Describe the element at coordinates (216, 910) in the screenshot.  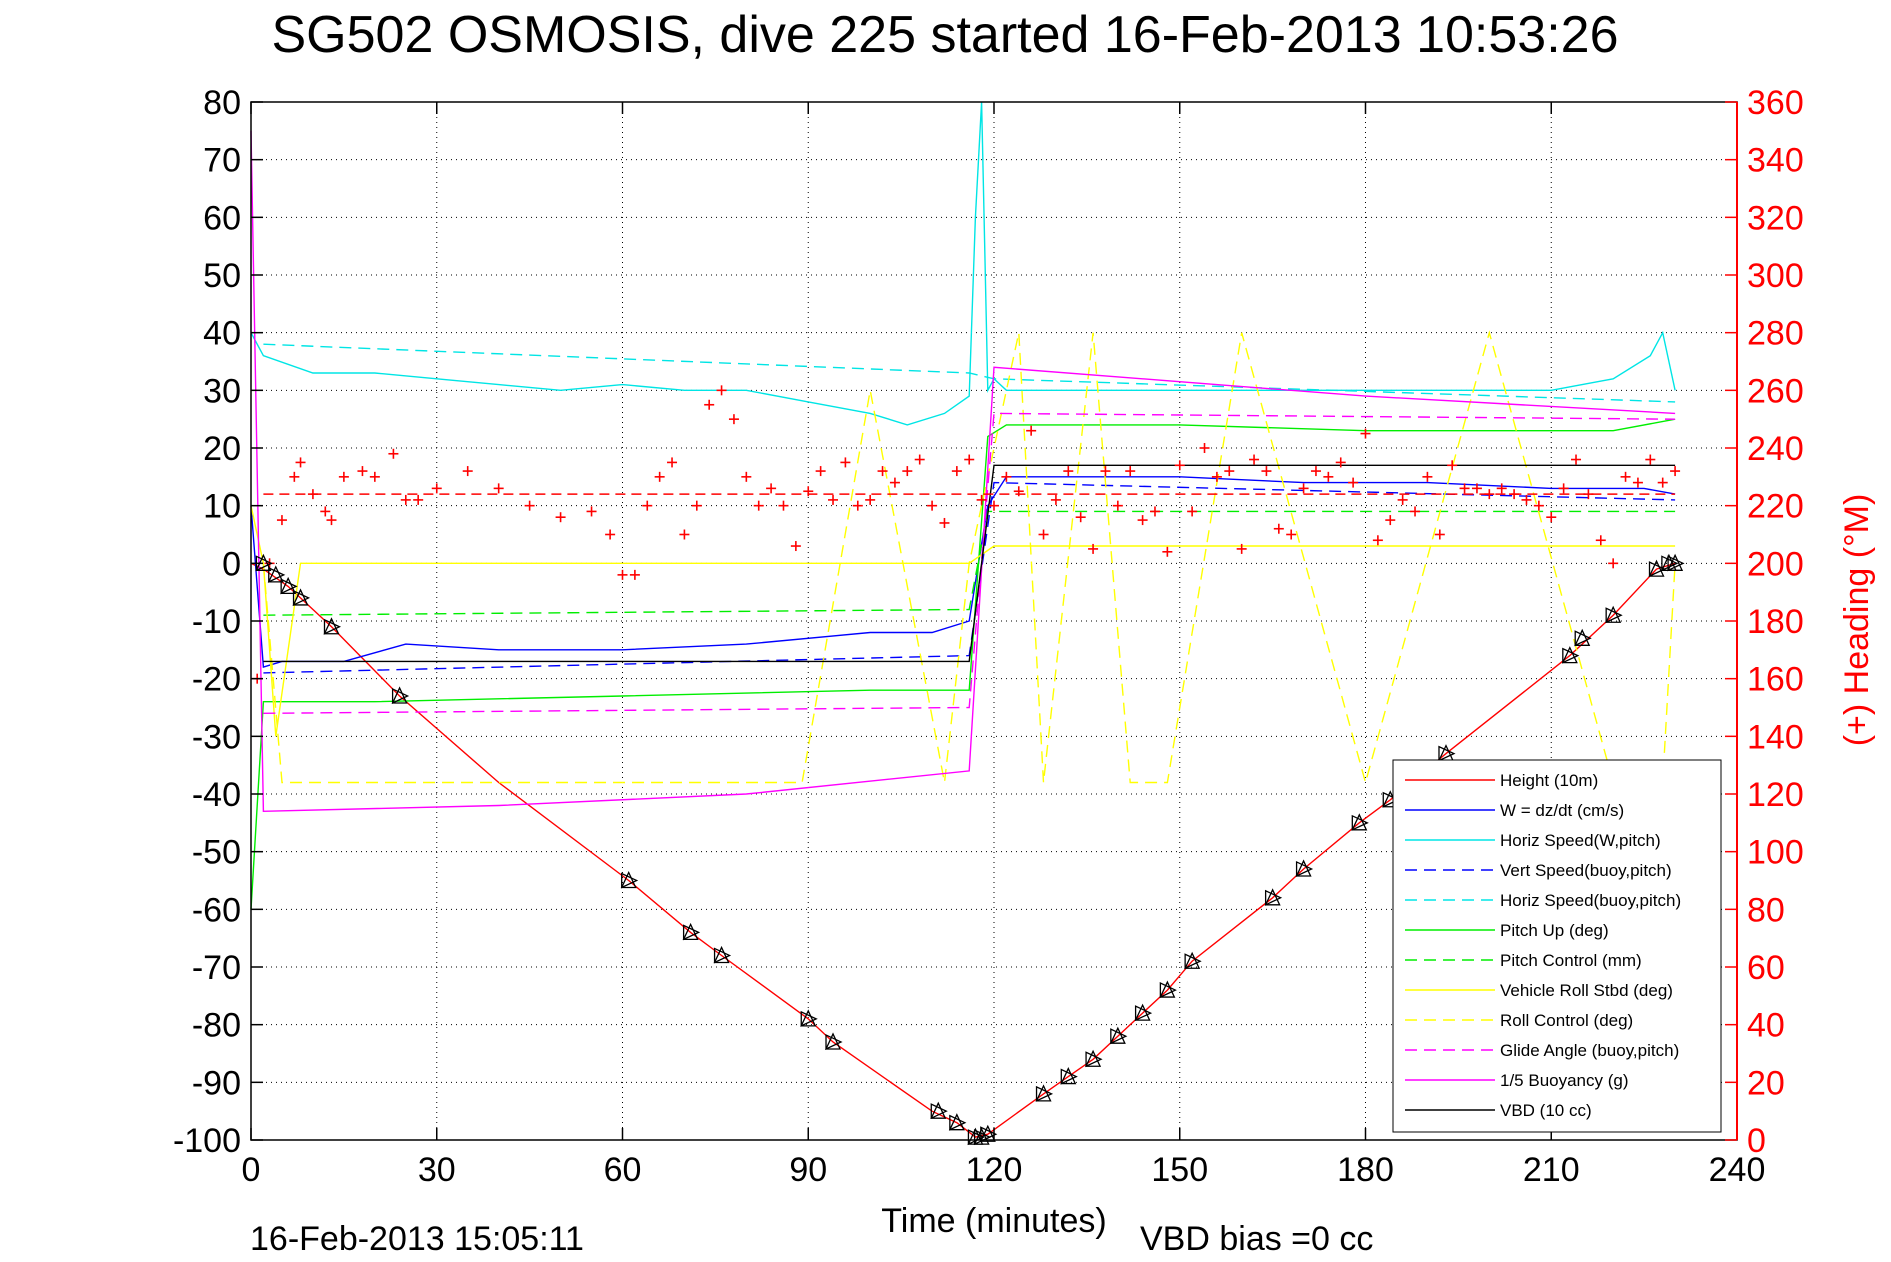
I see `y-tick-label--60: -60` at that location.